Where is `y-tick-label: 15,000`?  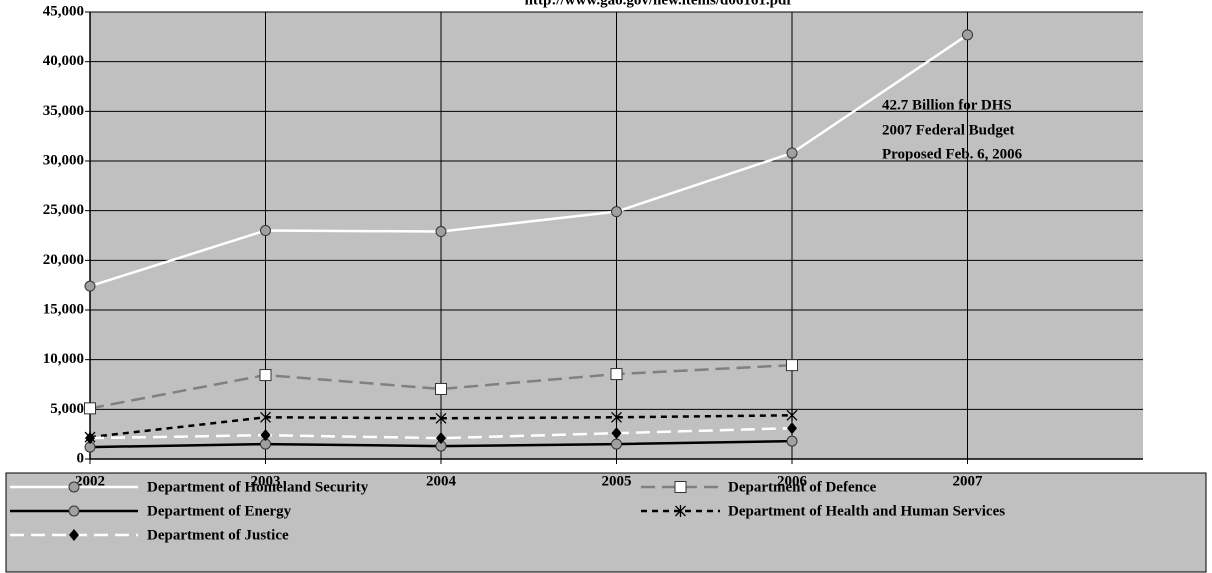
y-tick-label: 15,000 is located at coordinates (63, 309).